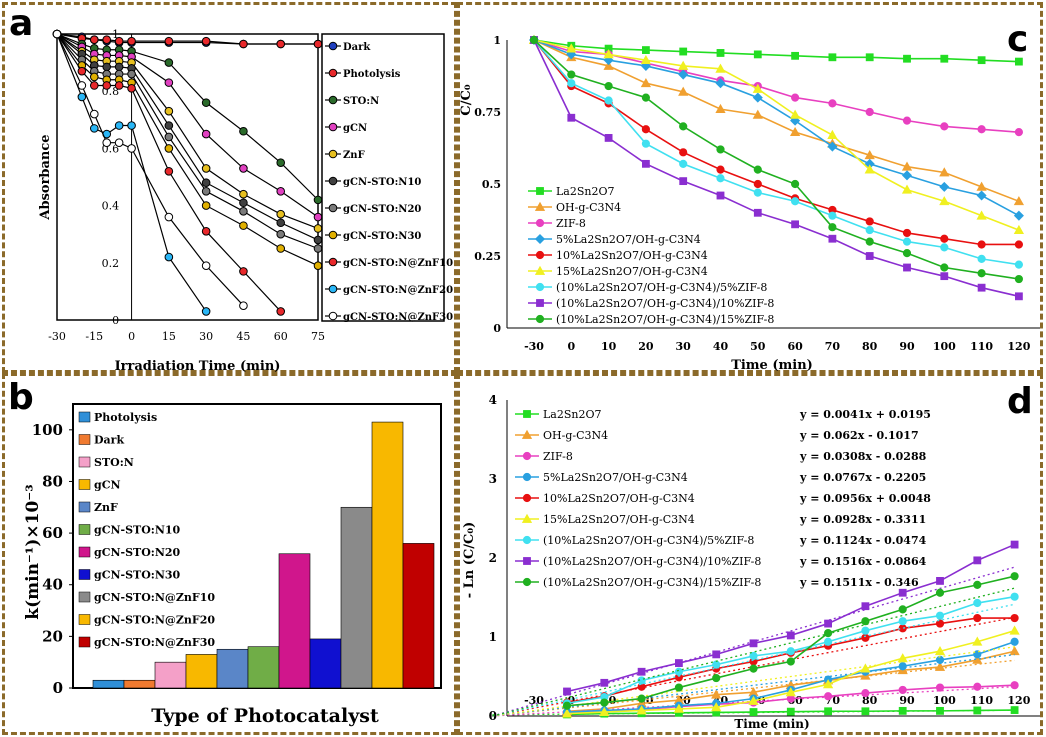 This screenshot has width=1046, height=737. What do you see at coordinates (497, 328) in the screenshot?
I see `panel-c-y-tick-0: 0` at bounding box center [497, 328].